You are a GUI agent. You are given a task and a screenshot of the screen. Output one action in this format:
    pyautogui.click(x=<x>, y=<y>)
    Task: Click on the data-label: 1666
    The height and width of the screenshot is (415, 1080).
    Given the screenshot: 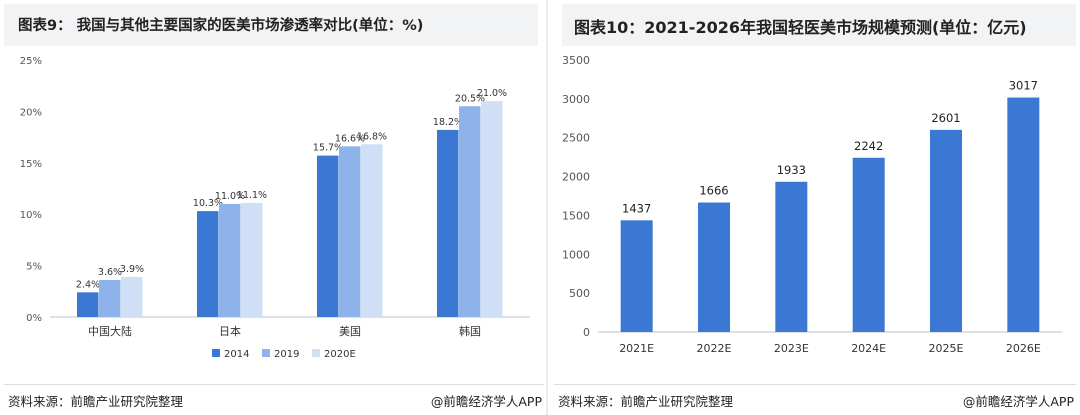 What is the action you would take?
    pyautogui.click(x=713, y=191)
    